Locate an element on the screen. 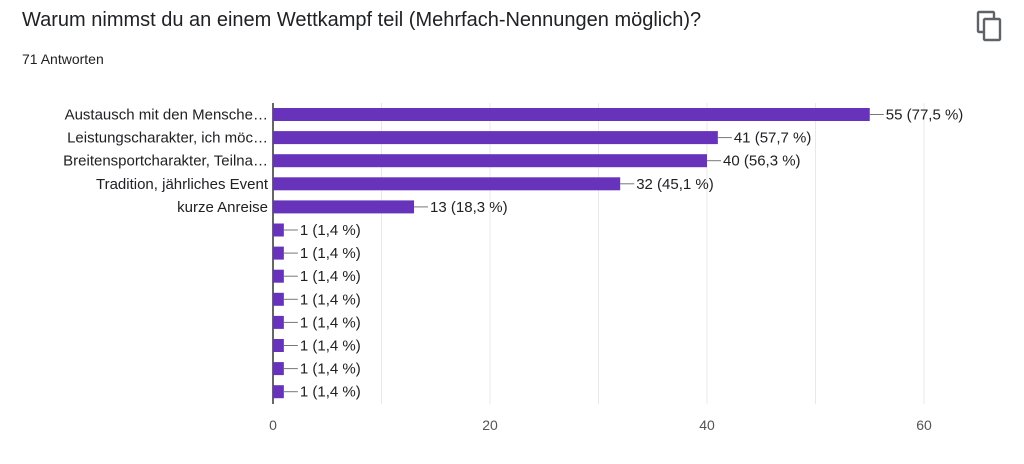 This screenshot has width=1024, height=464. data-label: 40 (56,3 %) is located at coordinates (762, 161).